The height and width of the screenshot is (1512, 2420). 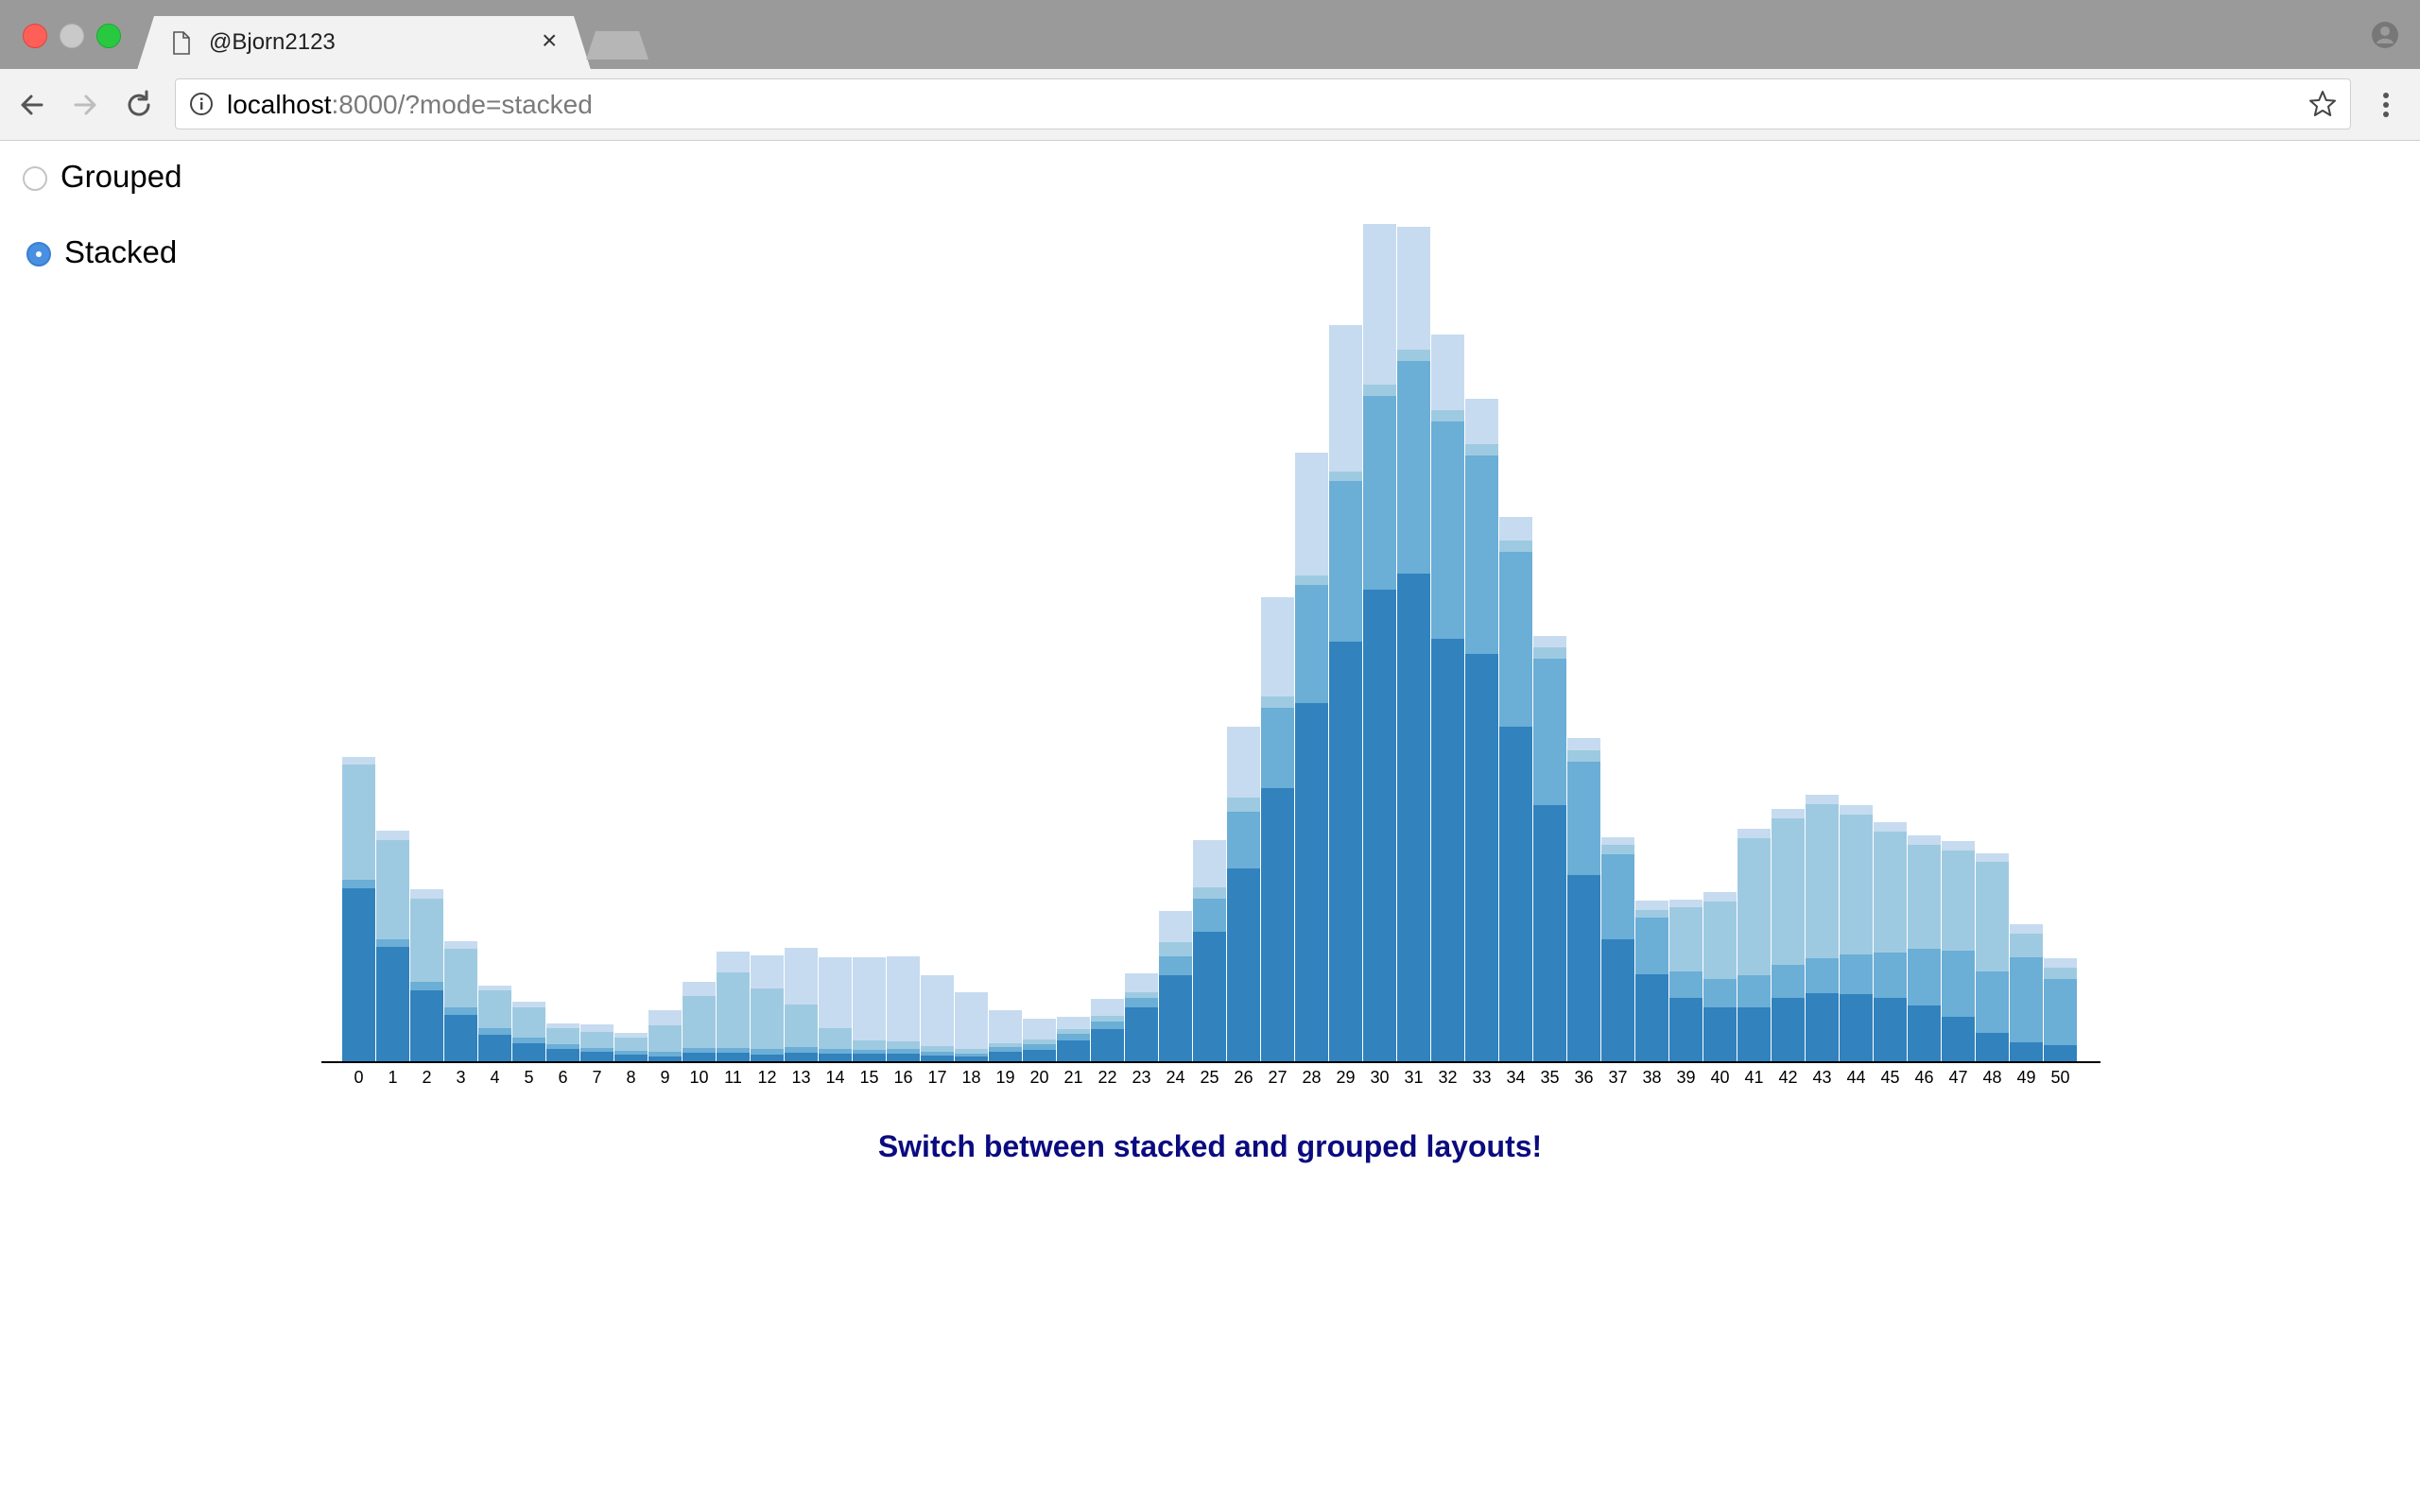 What do you see at coordinates (562, 1077) in the screenshot?
I see `x-tick-label: 6` at bounding box center [562, 1077].